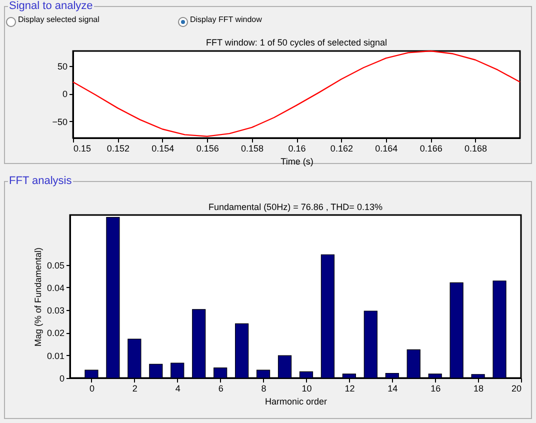 The height and width of the screenshot is (423, 536). What do you see at coordinates (349, 389) in the screenshot?
I see `x-tick-label: 12` at bounding box center [349, 389].